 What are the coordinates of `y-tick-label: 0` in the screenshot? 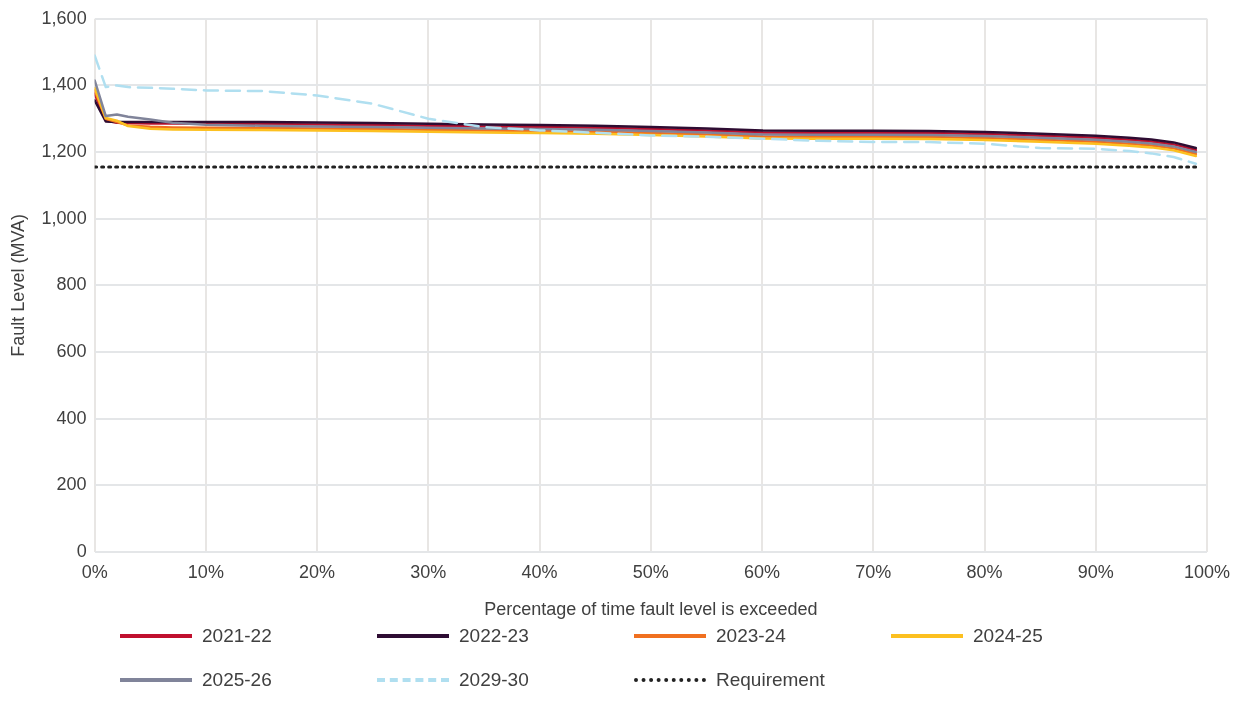 It's located at (81, 550).